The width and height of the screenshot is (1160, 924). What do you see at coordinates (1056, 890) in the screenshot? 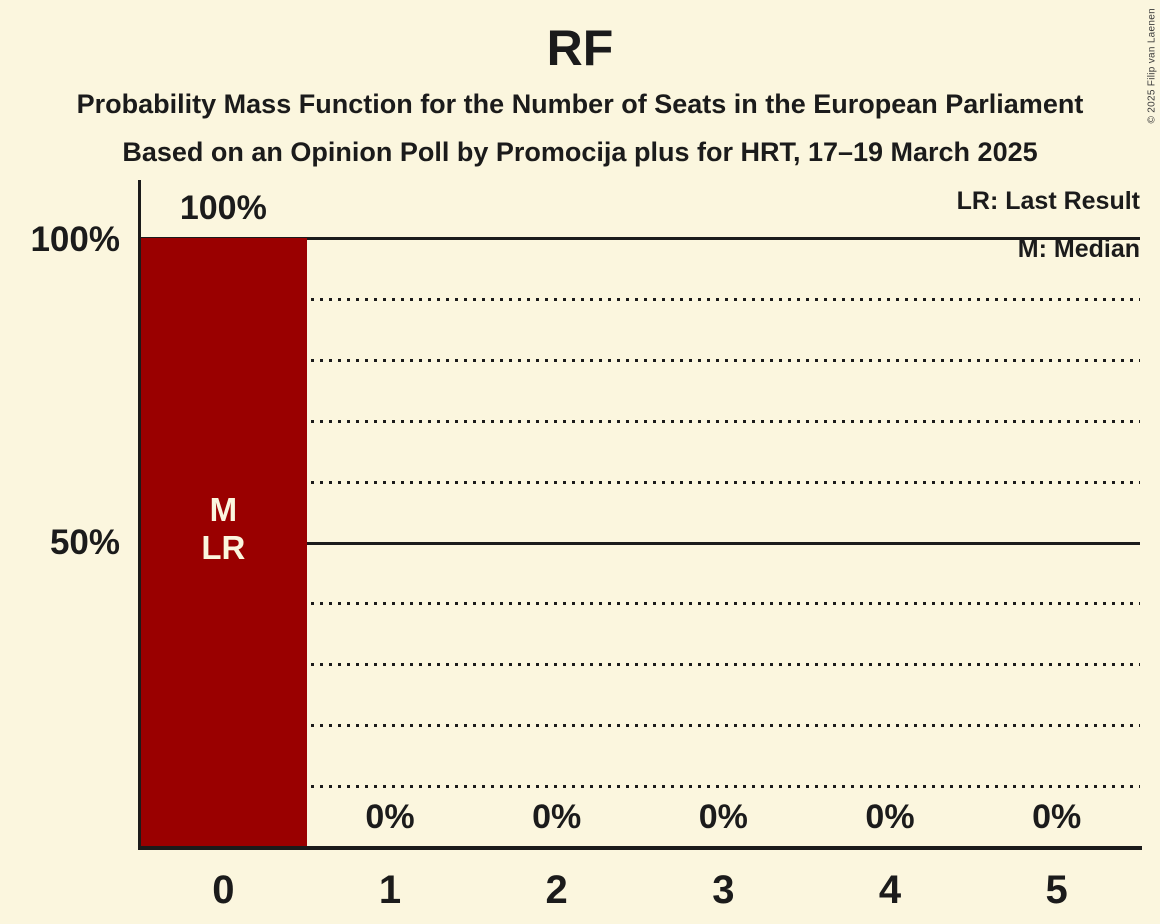
I see `x-axis-label-5: 5` at bounding box center [1056, 890].